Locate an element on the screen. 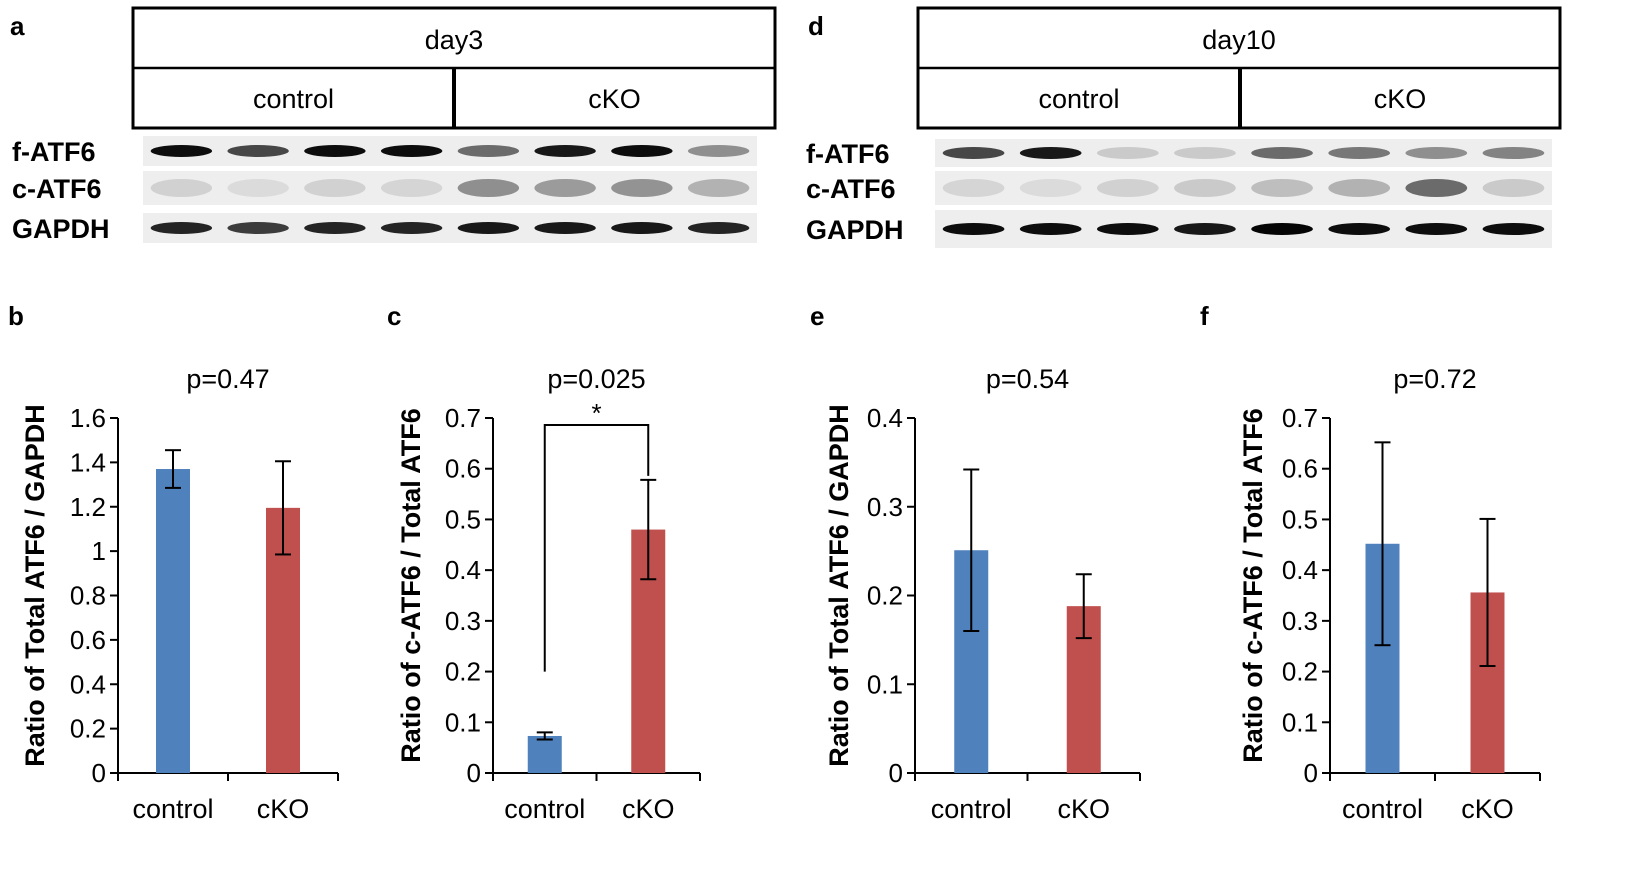 The height and width of the screenshot is (869, 1650). blot-day-label: day10 is located at coordinates (1239, 40).